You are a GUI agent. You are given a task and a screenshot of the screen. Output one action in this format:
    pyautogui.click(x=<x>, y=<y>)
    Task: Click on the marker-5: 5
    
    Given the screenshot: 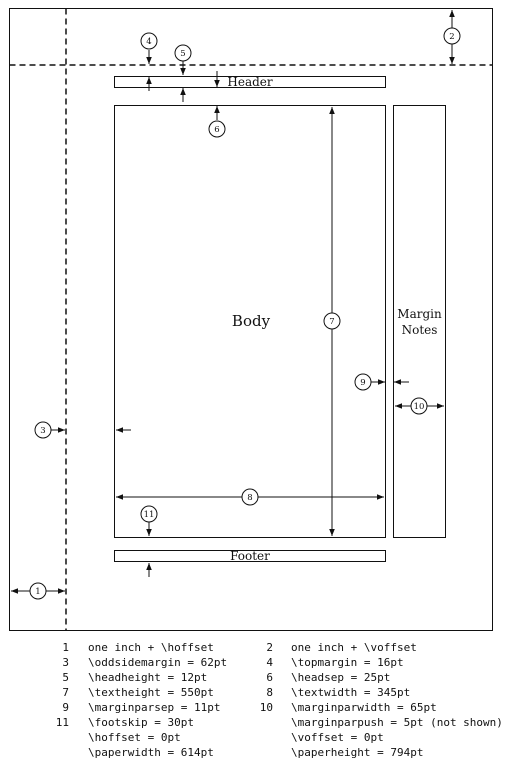 What is the action you would take?
    pyautogui.click(x=183, y=53)
    